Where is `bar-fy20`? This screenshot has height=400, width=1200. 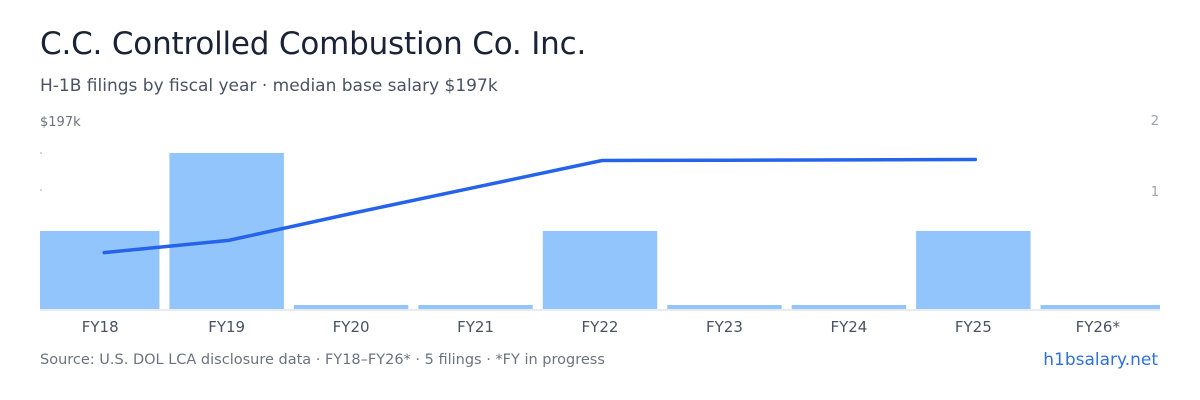
bar-fy20 is located at coordinates (351, 307).